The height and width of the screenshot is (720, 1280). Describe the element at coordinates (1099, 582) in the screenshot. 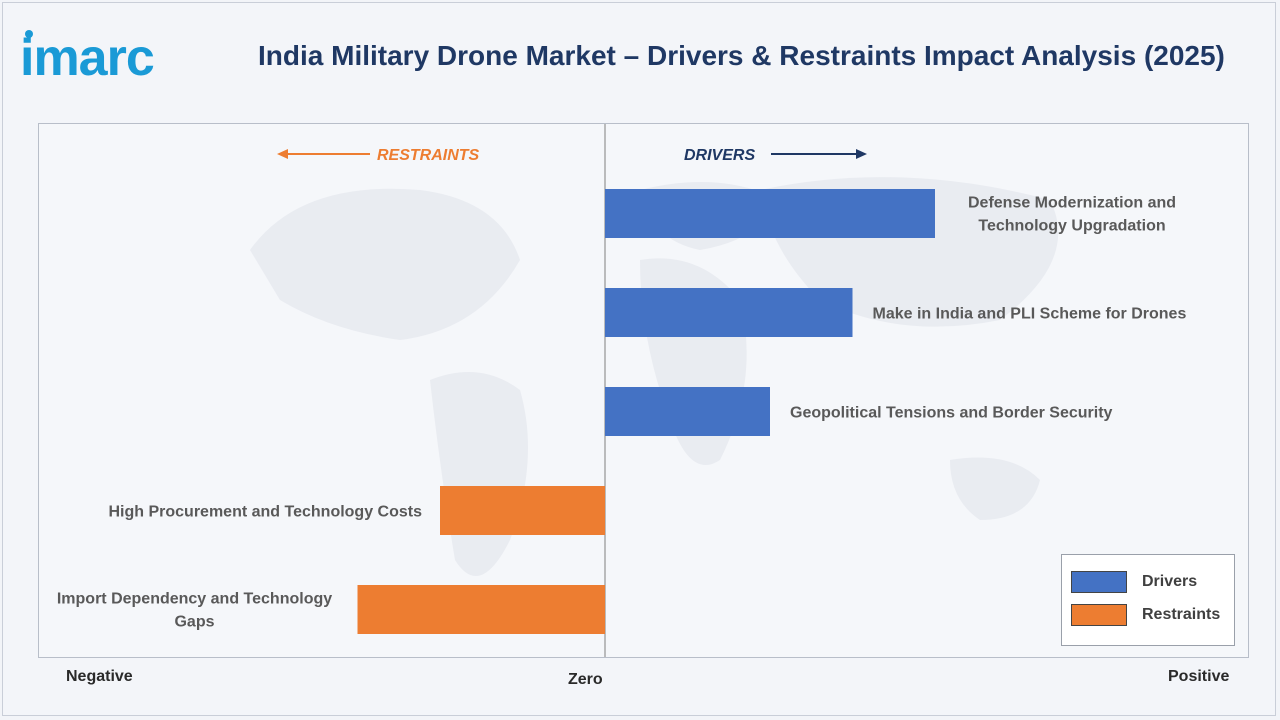

I see `legend-swatch-drivers` at that location.